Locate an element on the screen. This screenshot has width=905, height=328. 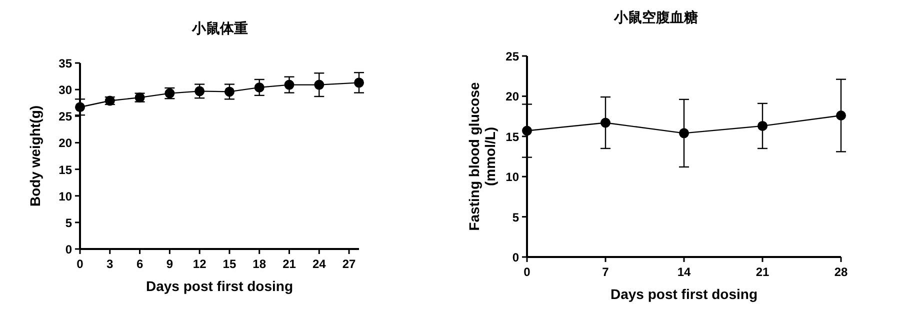
y-axis-title: Fasting blood glucose (mmol/L) is located at coordinates (482, 156).